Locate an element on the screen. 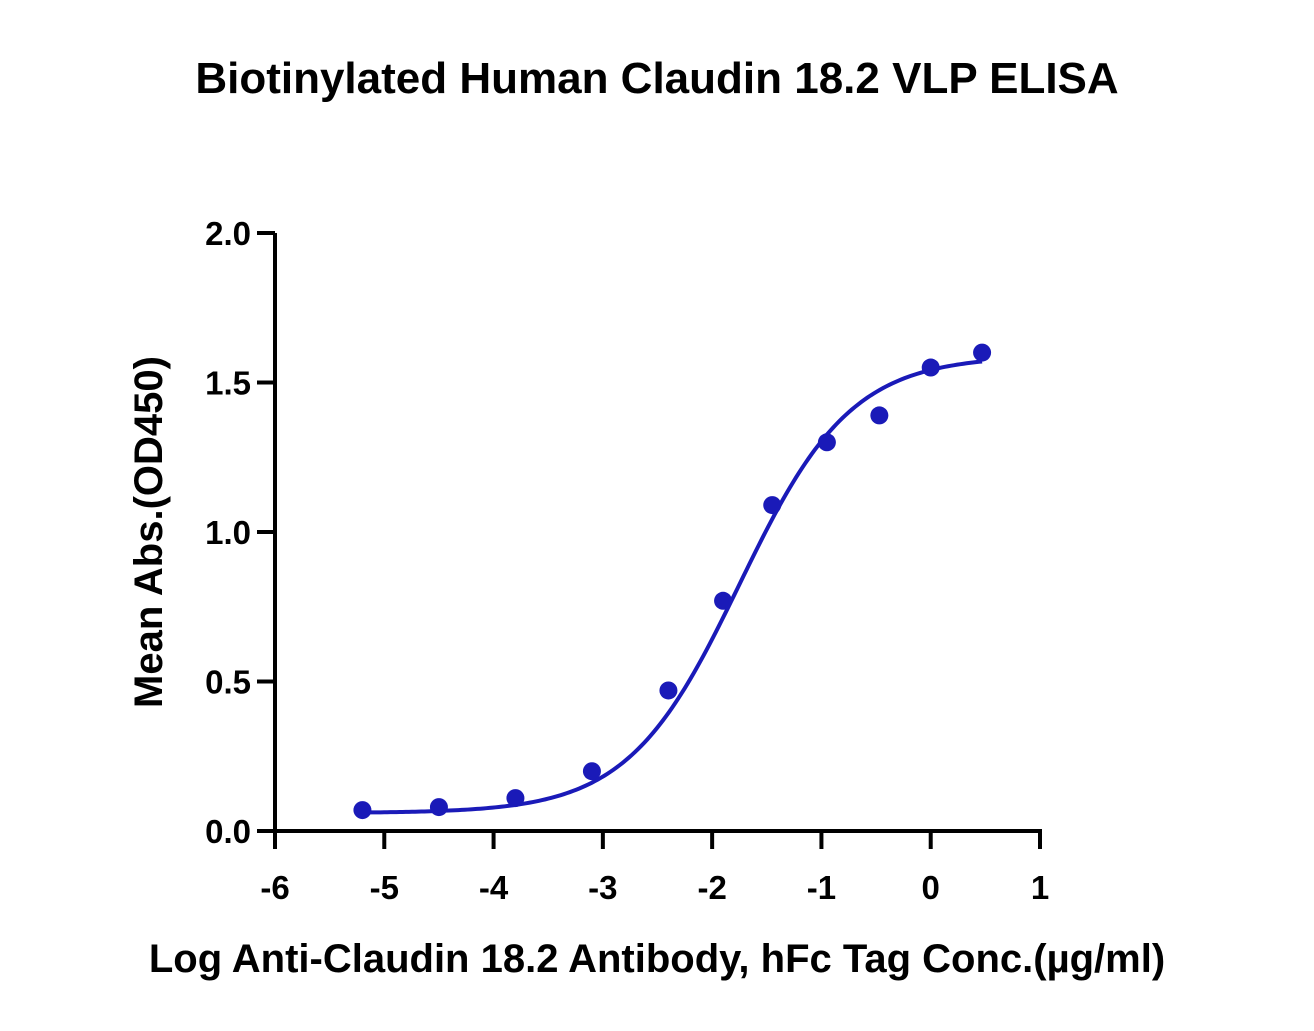  x-tick-label: -4 is located at coordinates (494, 887).